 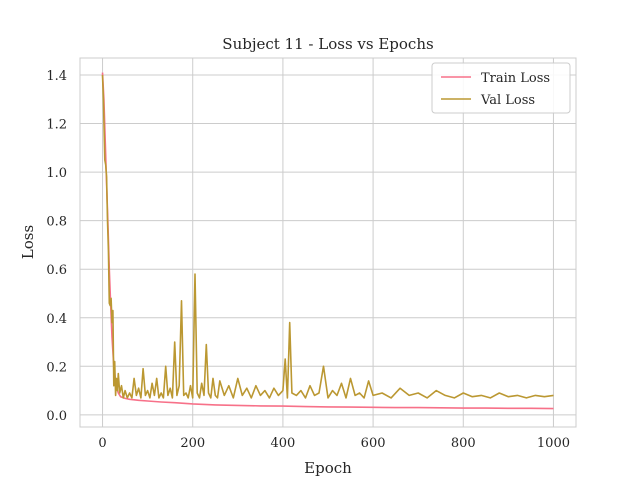 I want to click on y-tick-label: 1.2, so click(x=56, y=125).